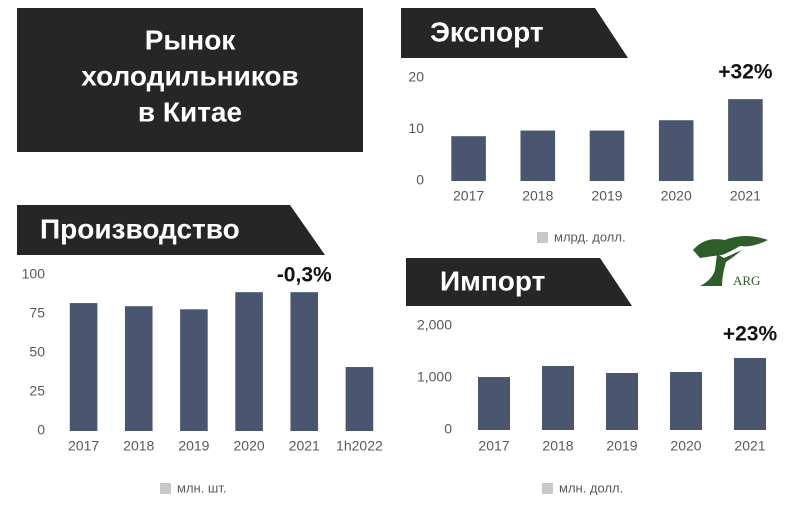 The width and height of the screenshot is (788, 506). What do you see at coordinates (487, 31) in the screenshot?
I see `chart-title: Экспорт` at bounding box center [487, 31].